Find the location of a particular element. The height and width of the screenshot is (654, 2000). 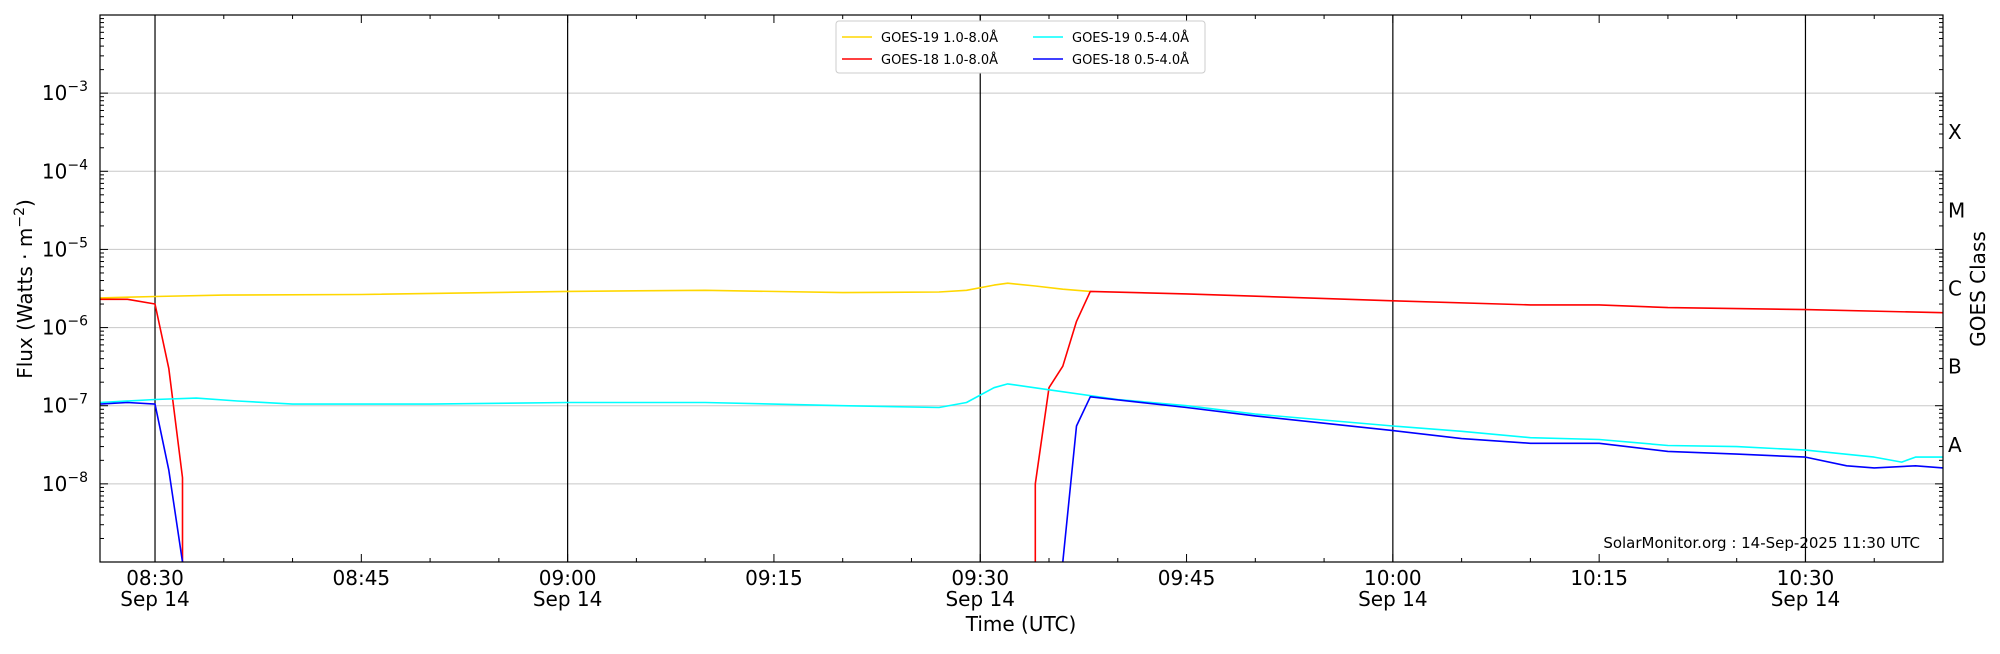

y-tick-label: 10⁻³ is located at coordinates (65, 92).